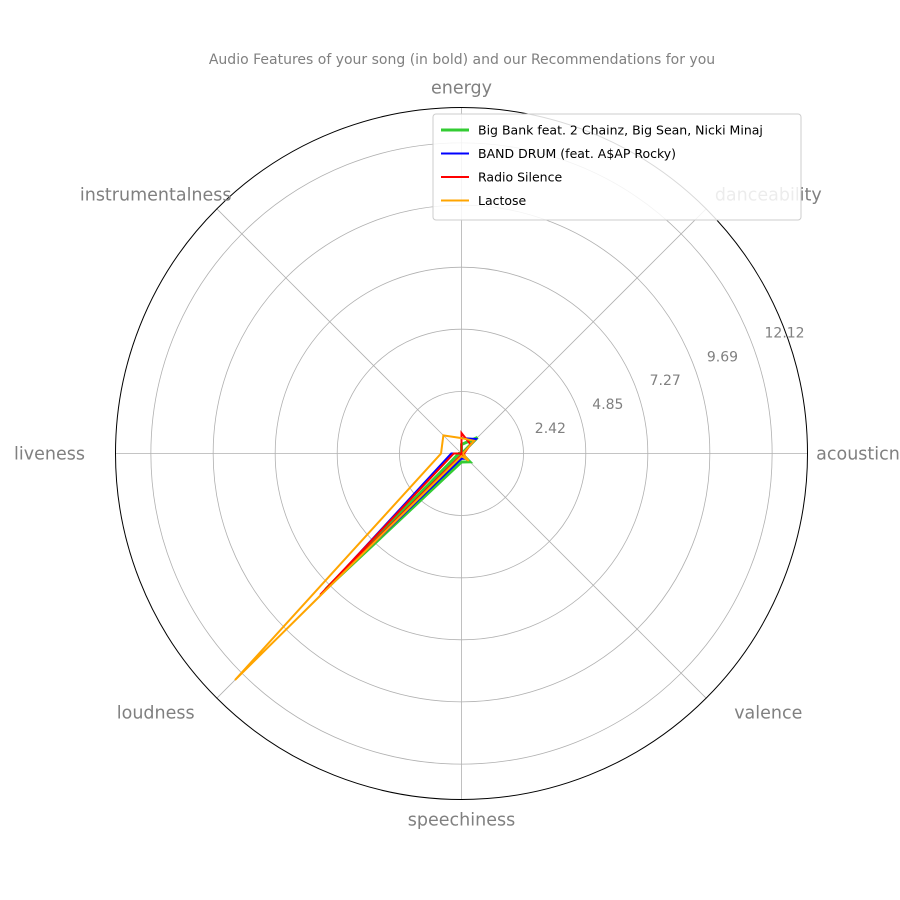 The height and width of the screenshot is (900, 900). Describe the element at coordinates (577, 153) in the screenshot. I see `legend-entry-2: BAND DRUM (feat. A$AP Rocky)` at that location.